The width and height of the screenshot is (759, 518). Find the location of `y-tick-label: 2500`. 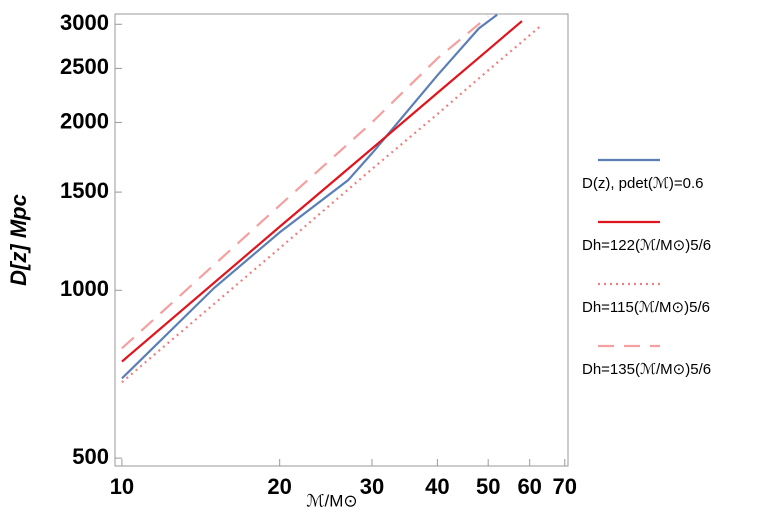

y-tick-label: 2500 is located at coordinates (84, 66).